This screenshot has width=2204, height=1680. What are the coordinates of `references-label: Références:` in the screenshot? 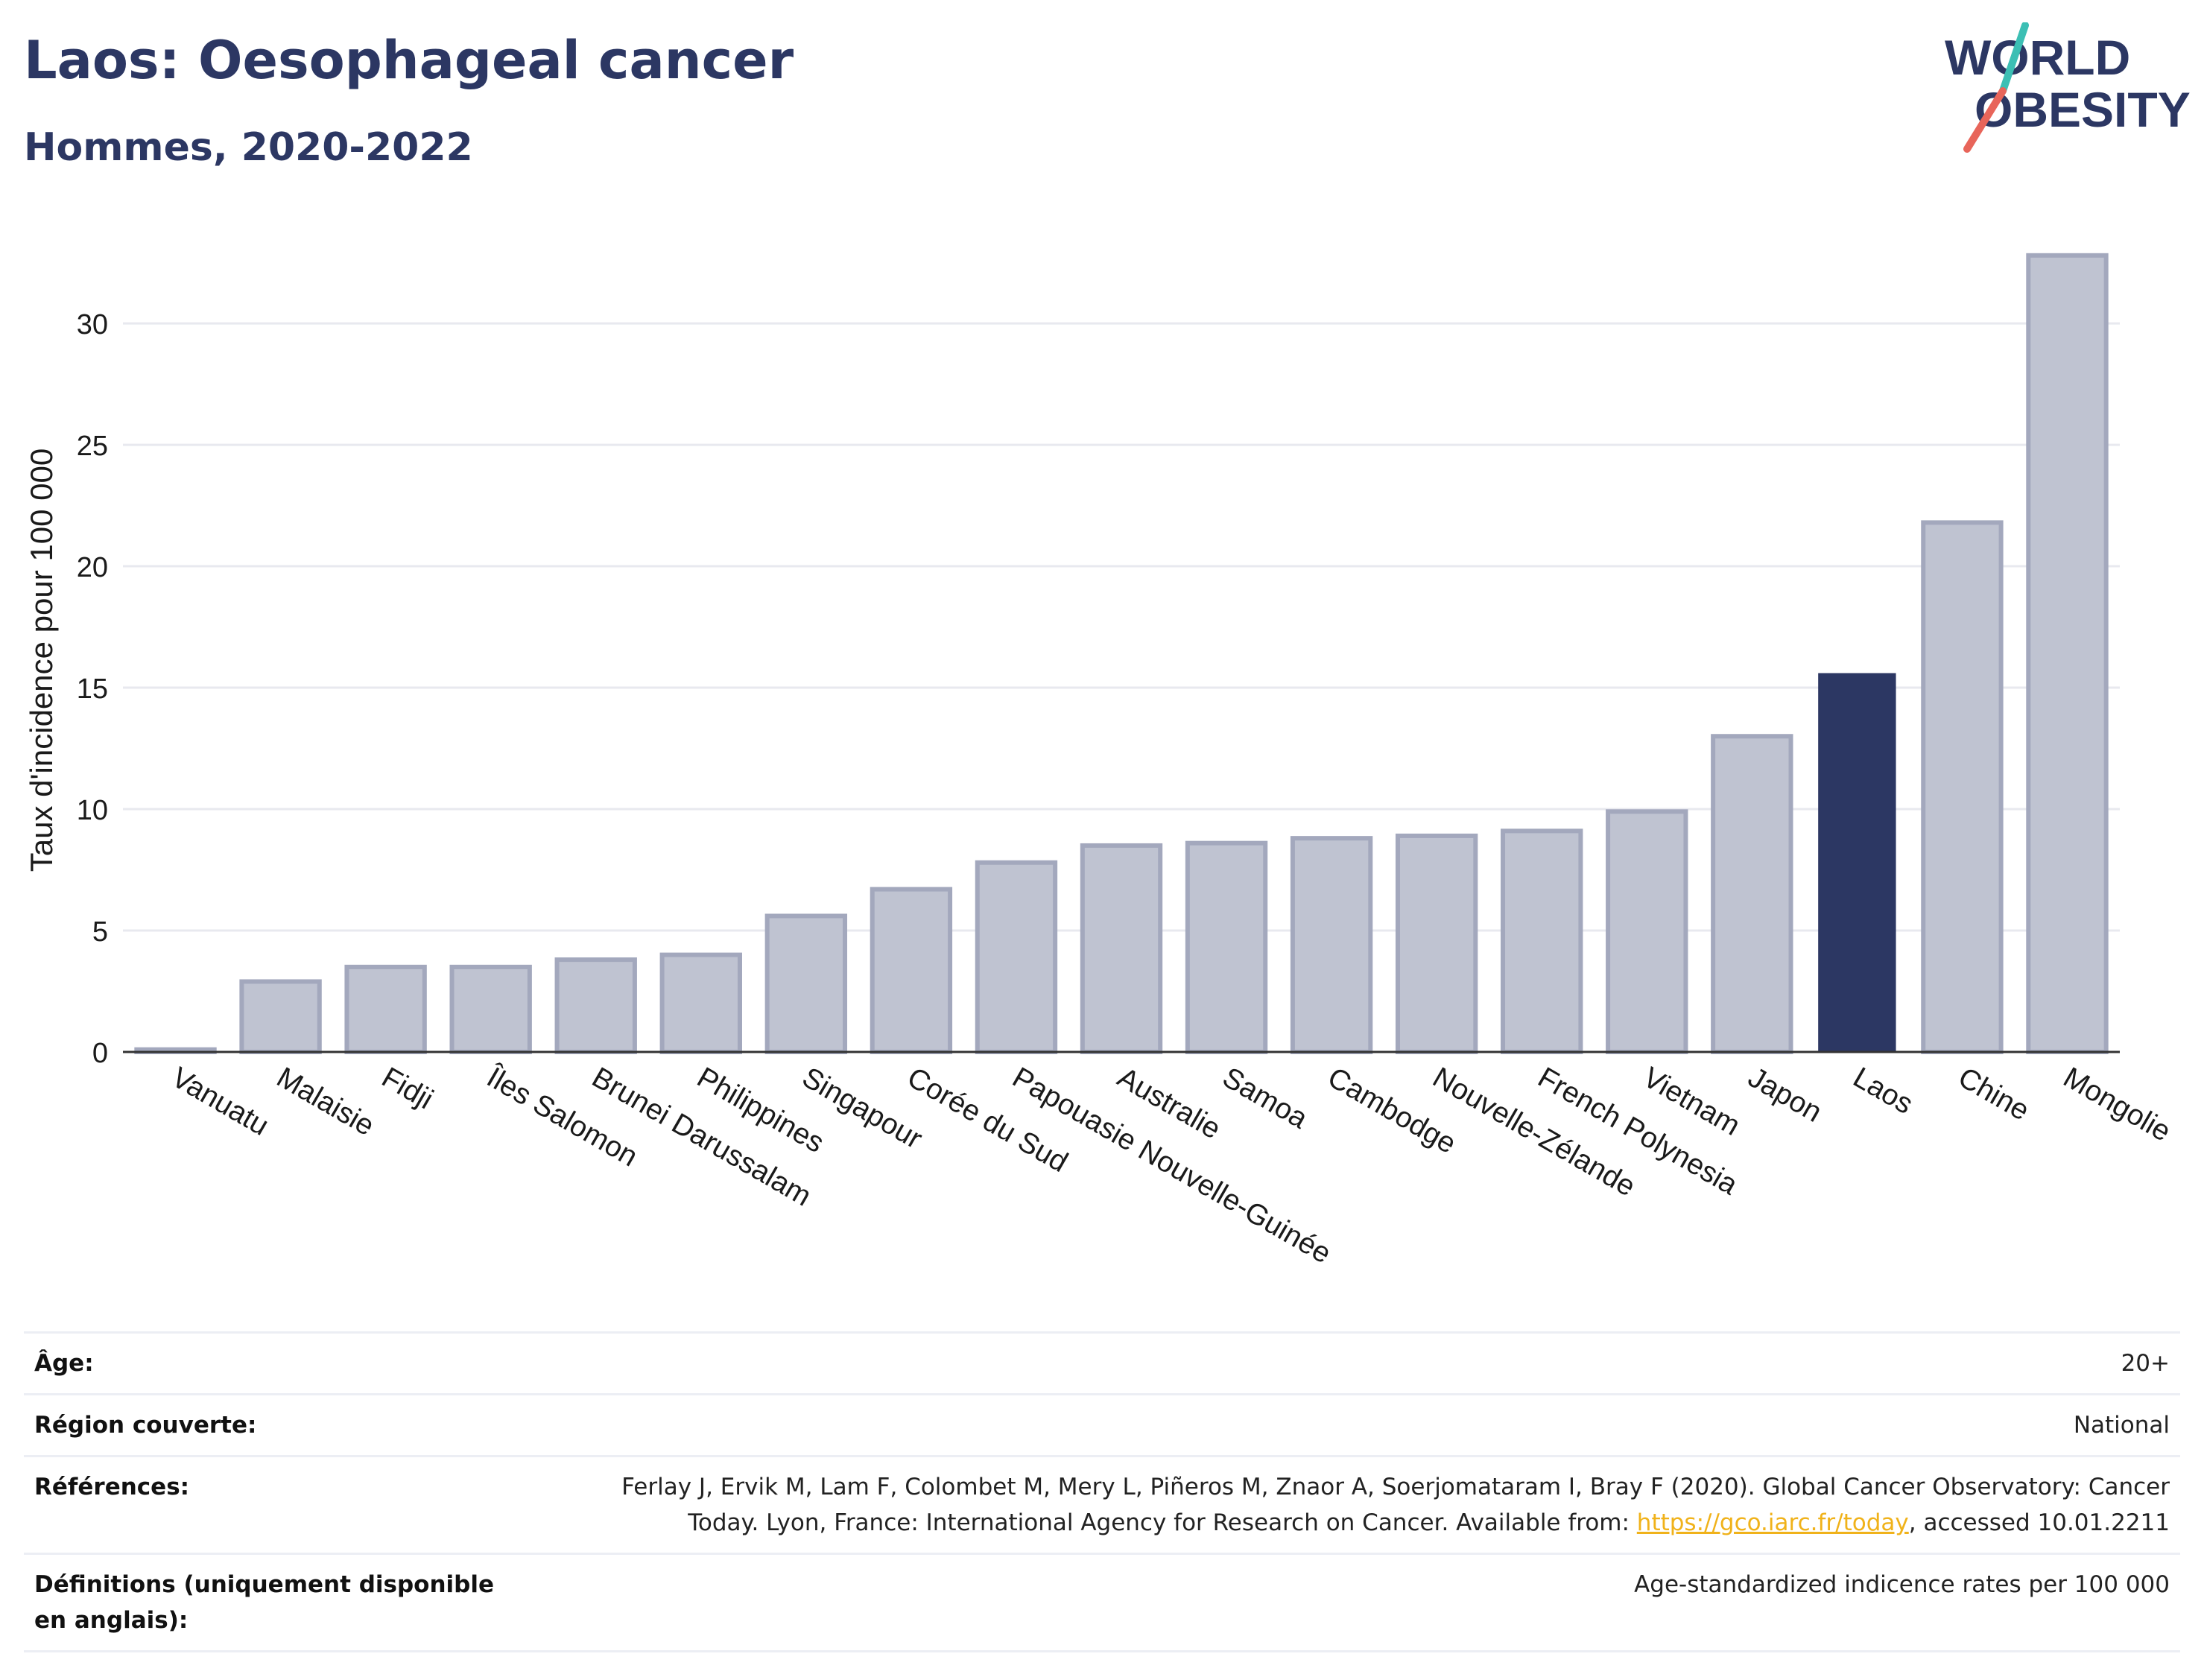 It's located at (280, 1504).